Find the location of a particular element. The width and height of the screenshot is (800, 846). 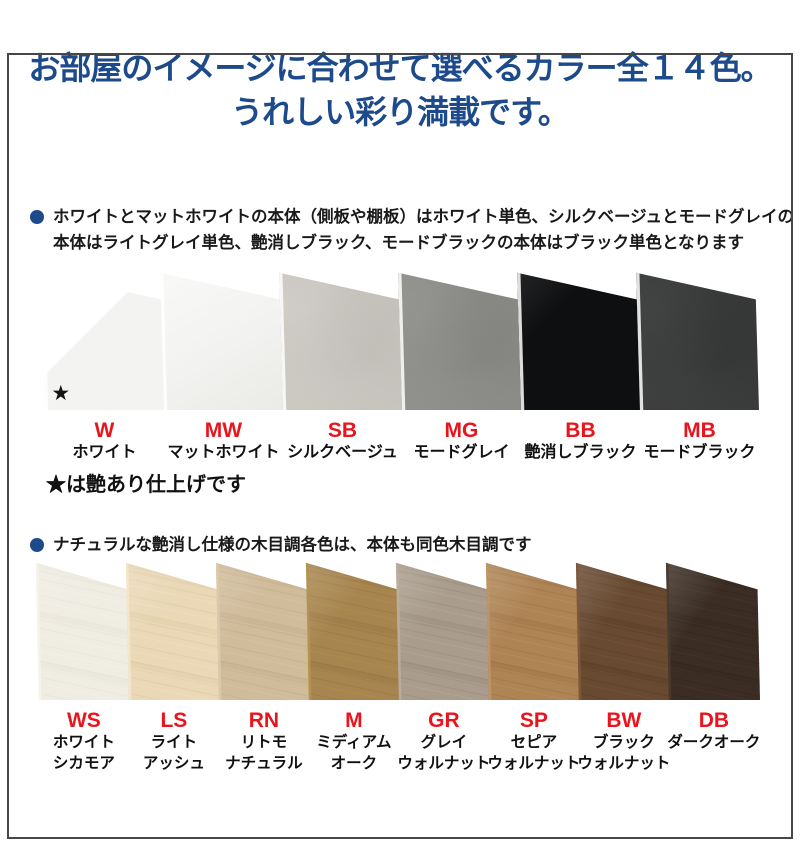

swatch-code-SP: SP is located at coordinates (533, 720).